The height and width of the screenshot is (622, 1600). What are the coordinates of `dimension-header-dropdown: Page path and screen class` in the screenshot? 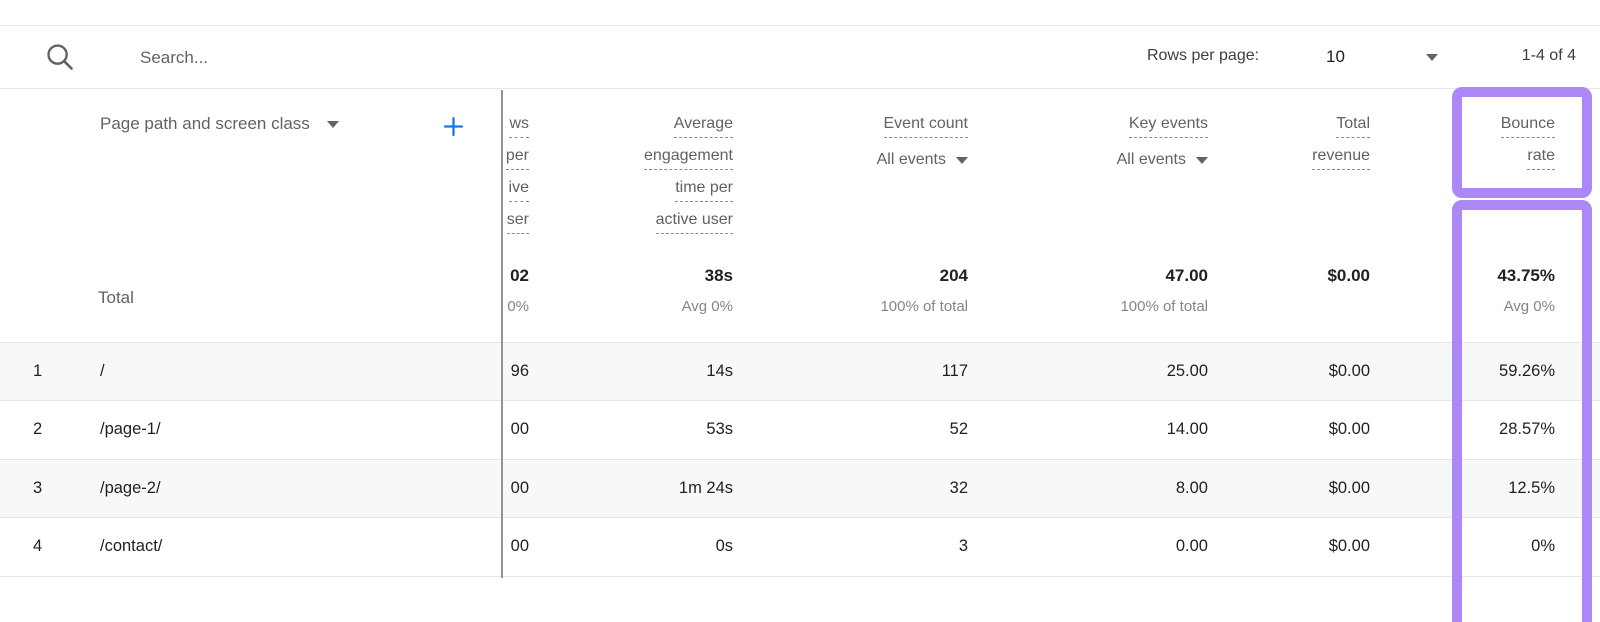 It's located at (219, 124).